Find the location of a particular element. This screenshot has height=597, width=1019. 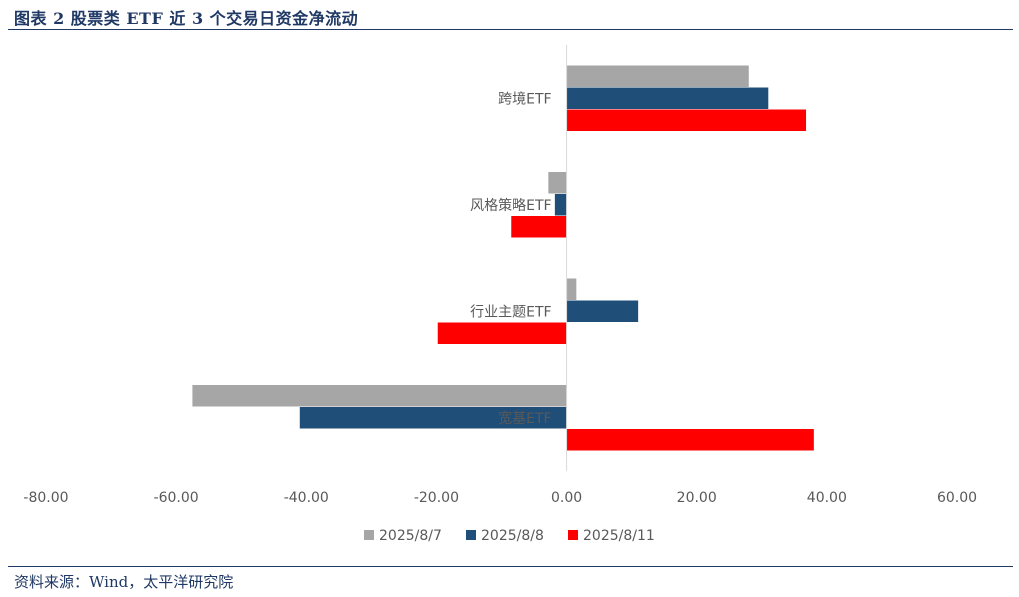

x-tick-label: 40.00 is located at coordinates (827, 498).